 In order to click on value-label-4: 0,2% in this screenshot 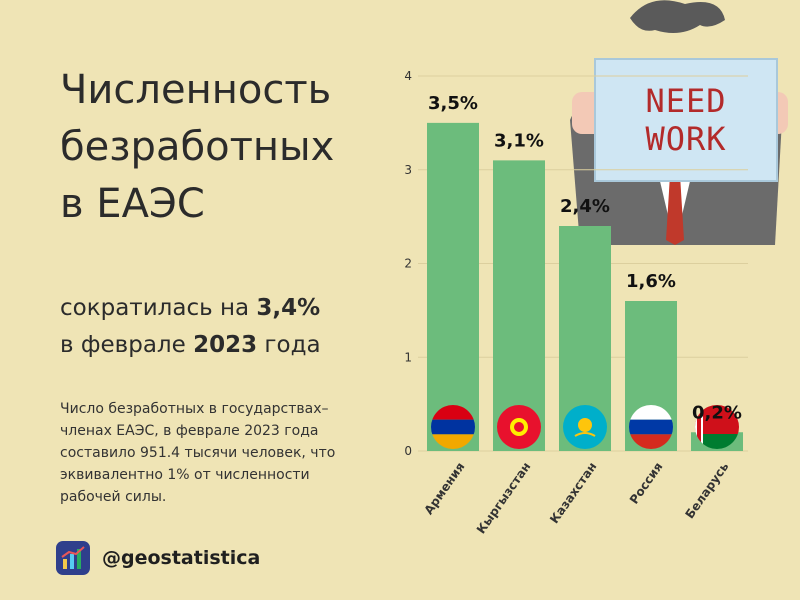, I will do `click(717, 412)`.